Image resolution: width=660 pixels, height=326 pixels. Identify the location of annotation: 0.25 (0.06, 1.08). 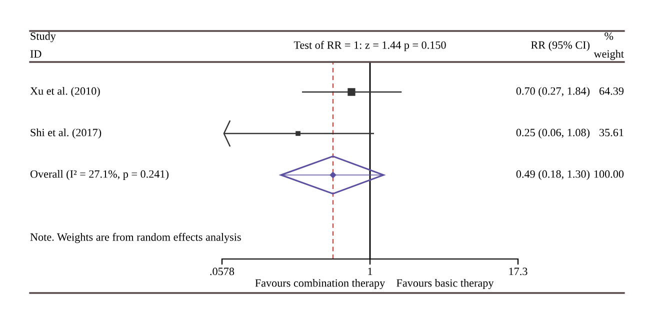
(553, 133).